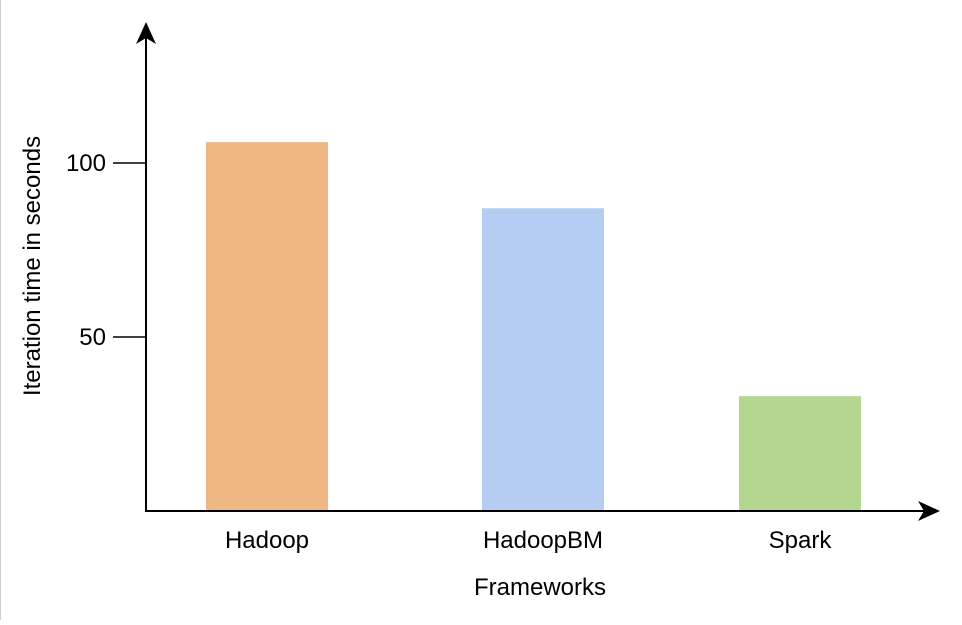 The image size is (962, 625). Describe the element at coordinates (267, 540) in the screenshot. I see `x-tick-label-hadoop: Hadoop` at that location.